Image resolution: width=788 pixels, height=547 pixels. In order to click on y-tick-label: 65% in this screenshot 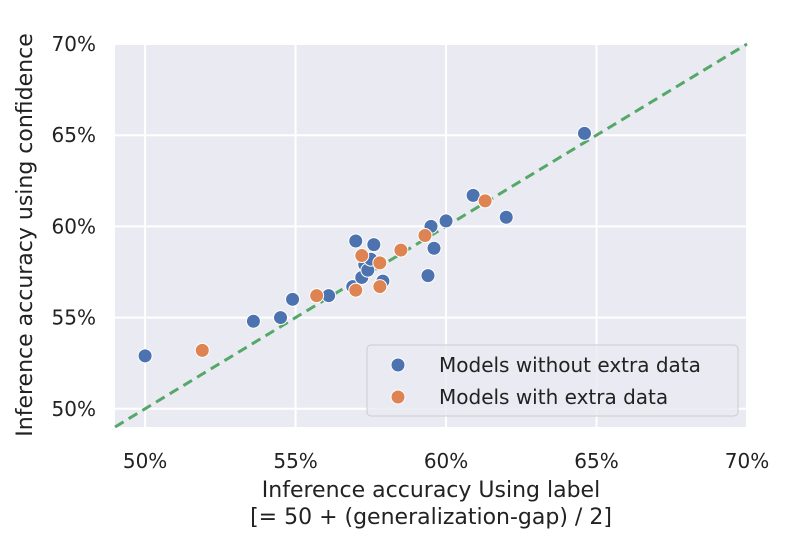, I will do `click(74, 135)`.